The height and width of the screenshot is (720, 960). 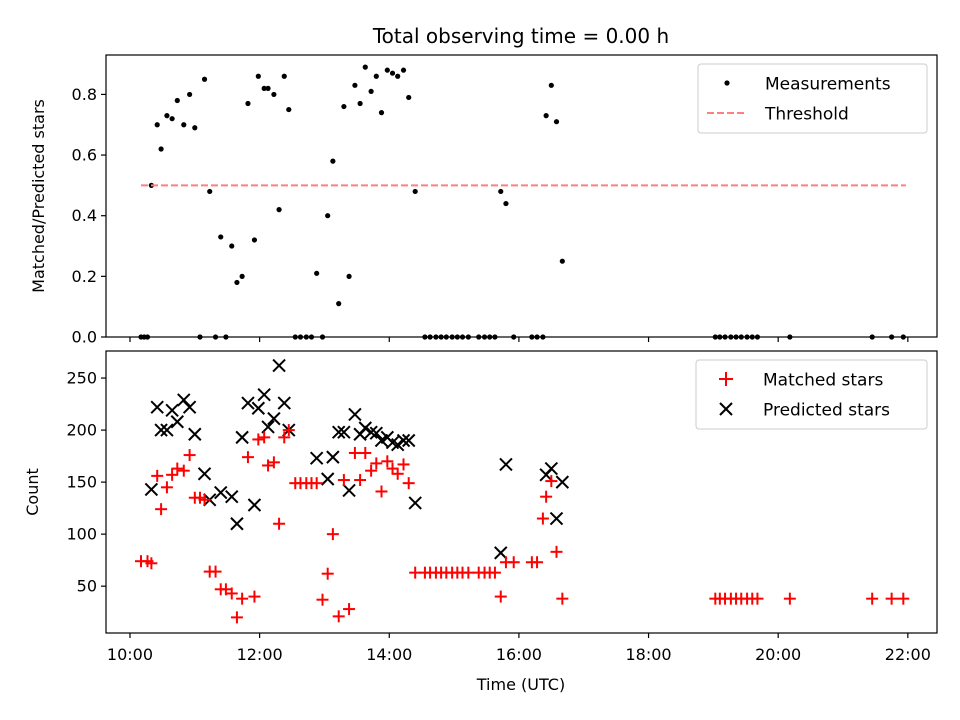 I want to click on x-tick-label: 14:00, so click(x=389, y=654).